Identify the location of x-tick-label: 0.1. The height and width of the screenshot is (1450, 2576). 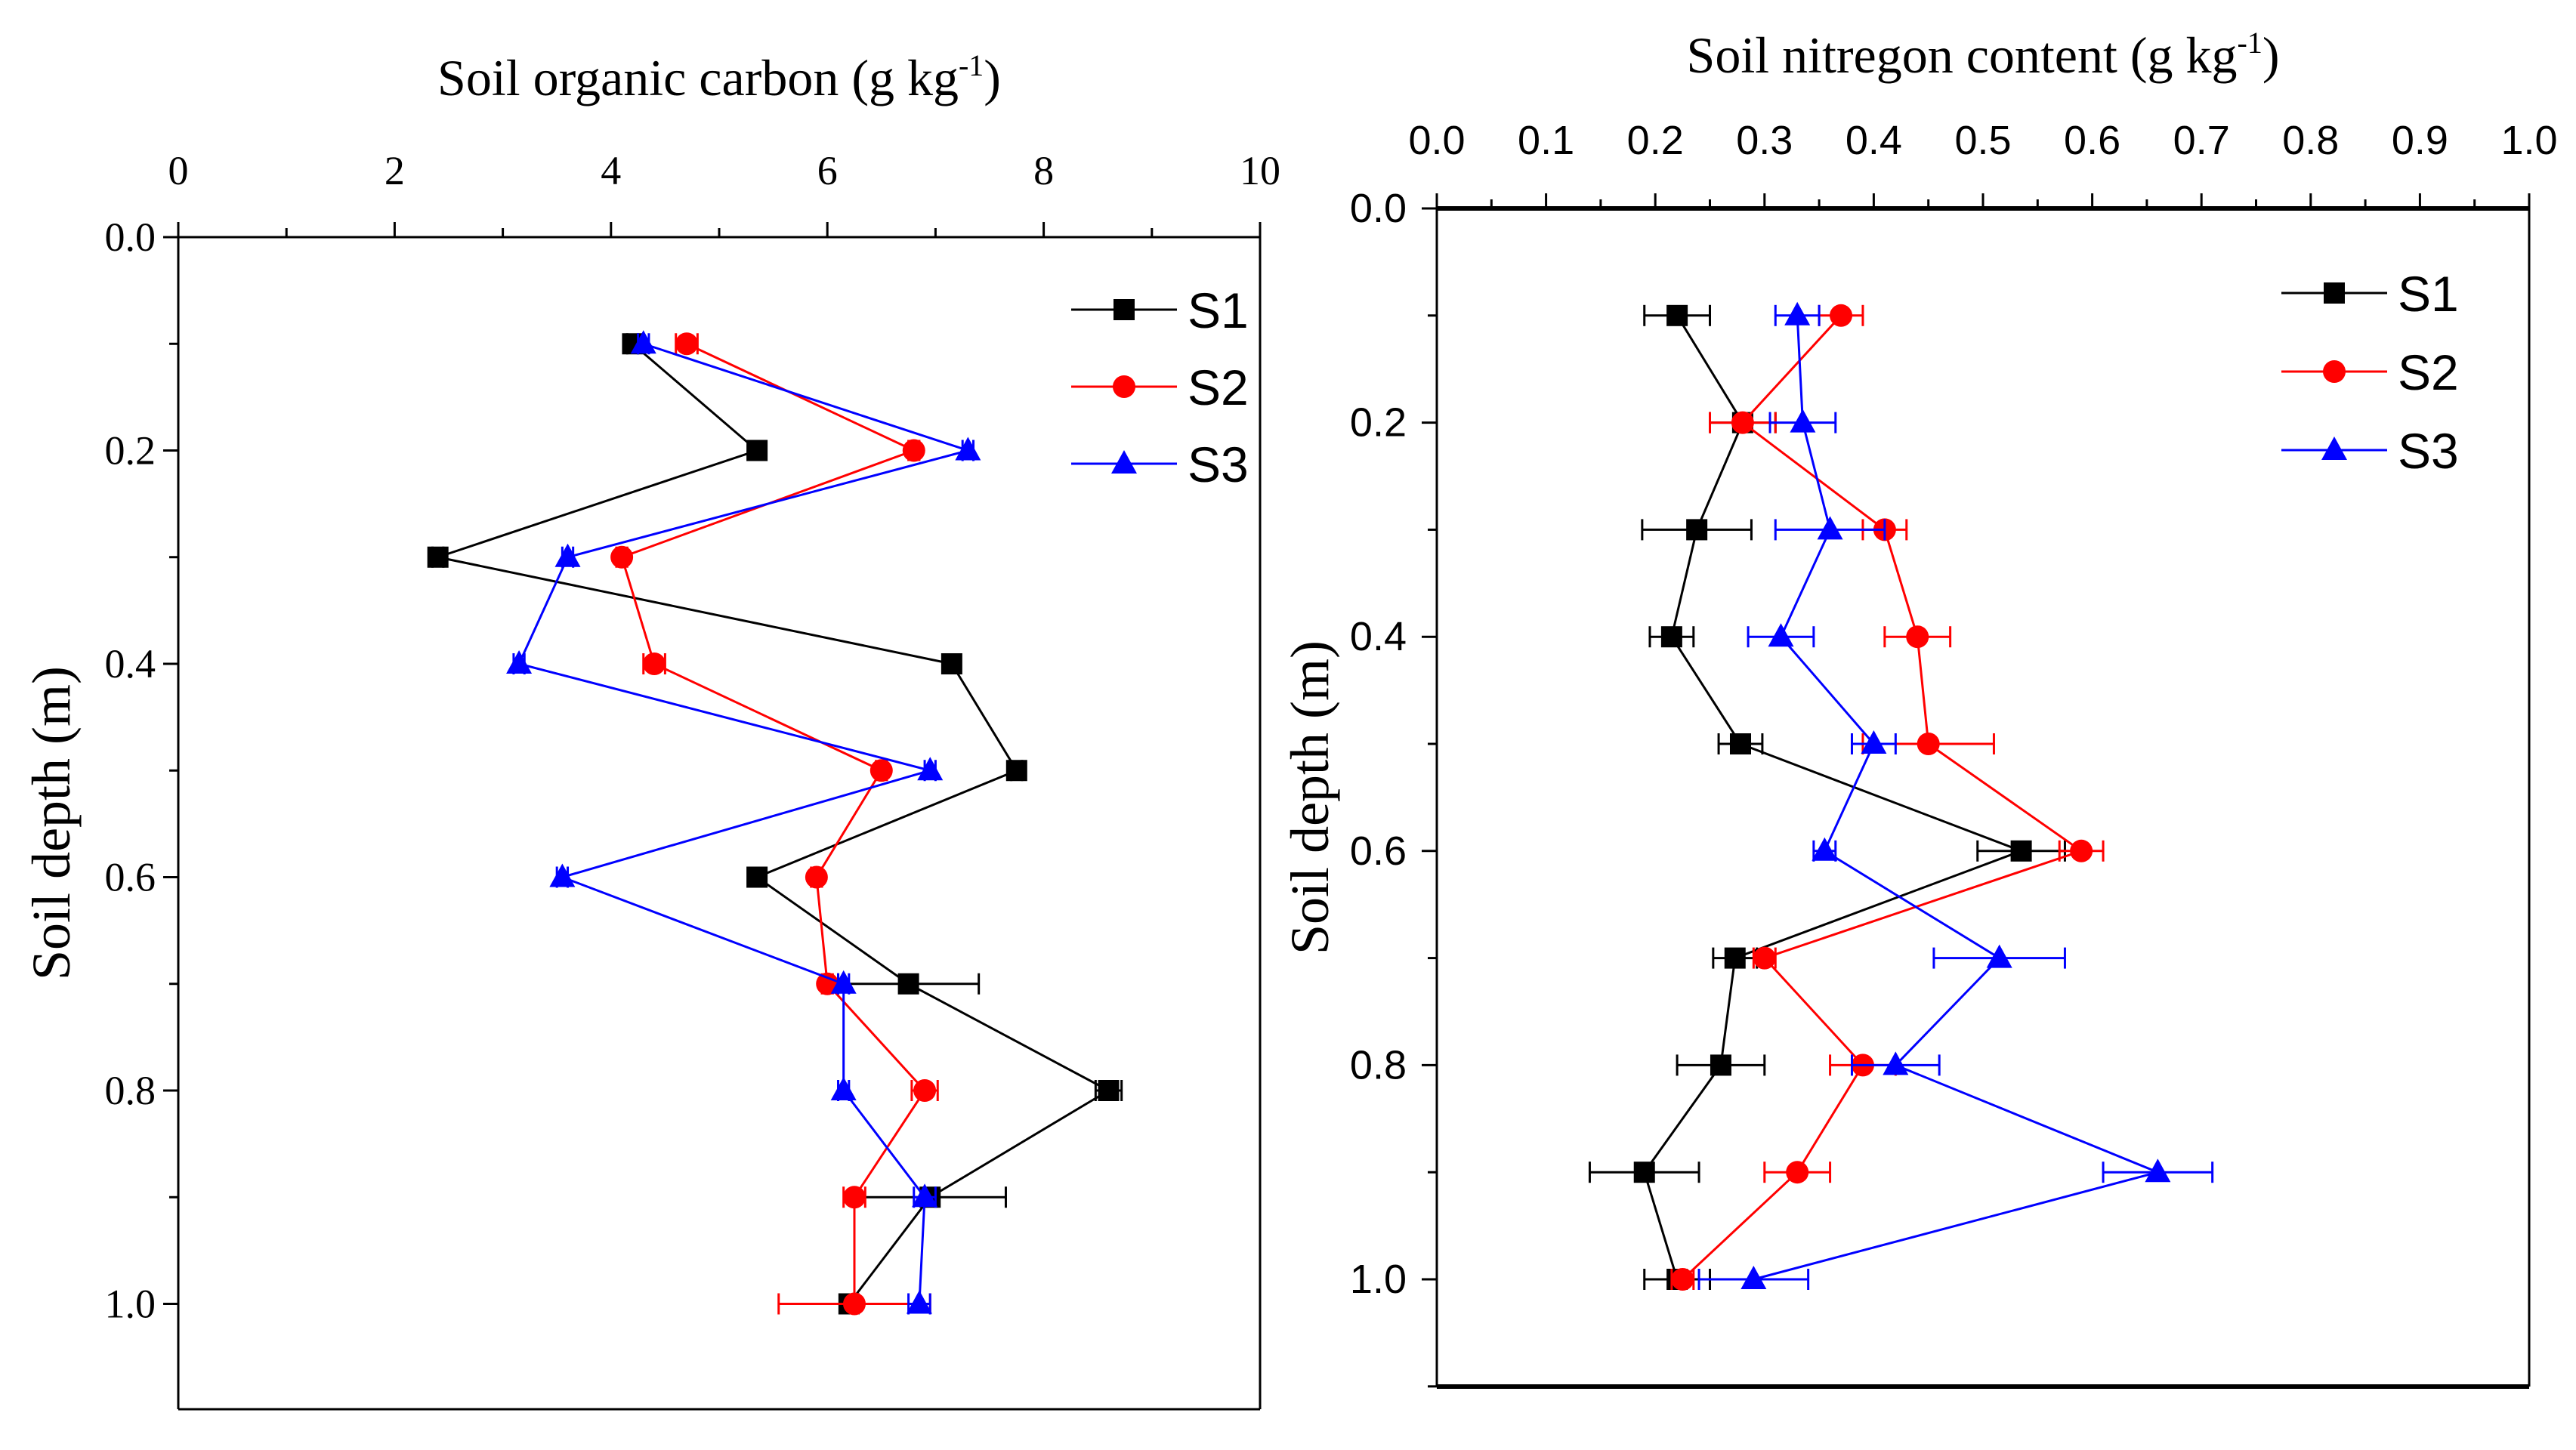
(1546, 140).